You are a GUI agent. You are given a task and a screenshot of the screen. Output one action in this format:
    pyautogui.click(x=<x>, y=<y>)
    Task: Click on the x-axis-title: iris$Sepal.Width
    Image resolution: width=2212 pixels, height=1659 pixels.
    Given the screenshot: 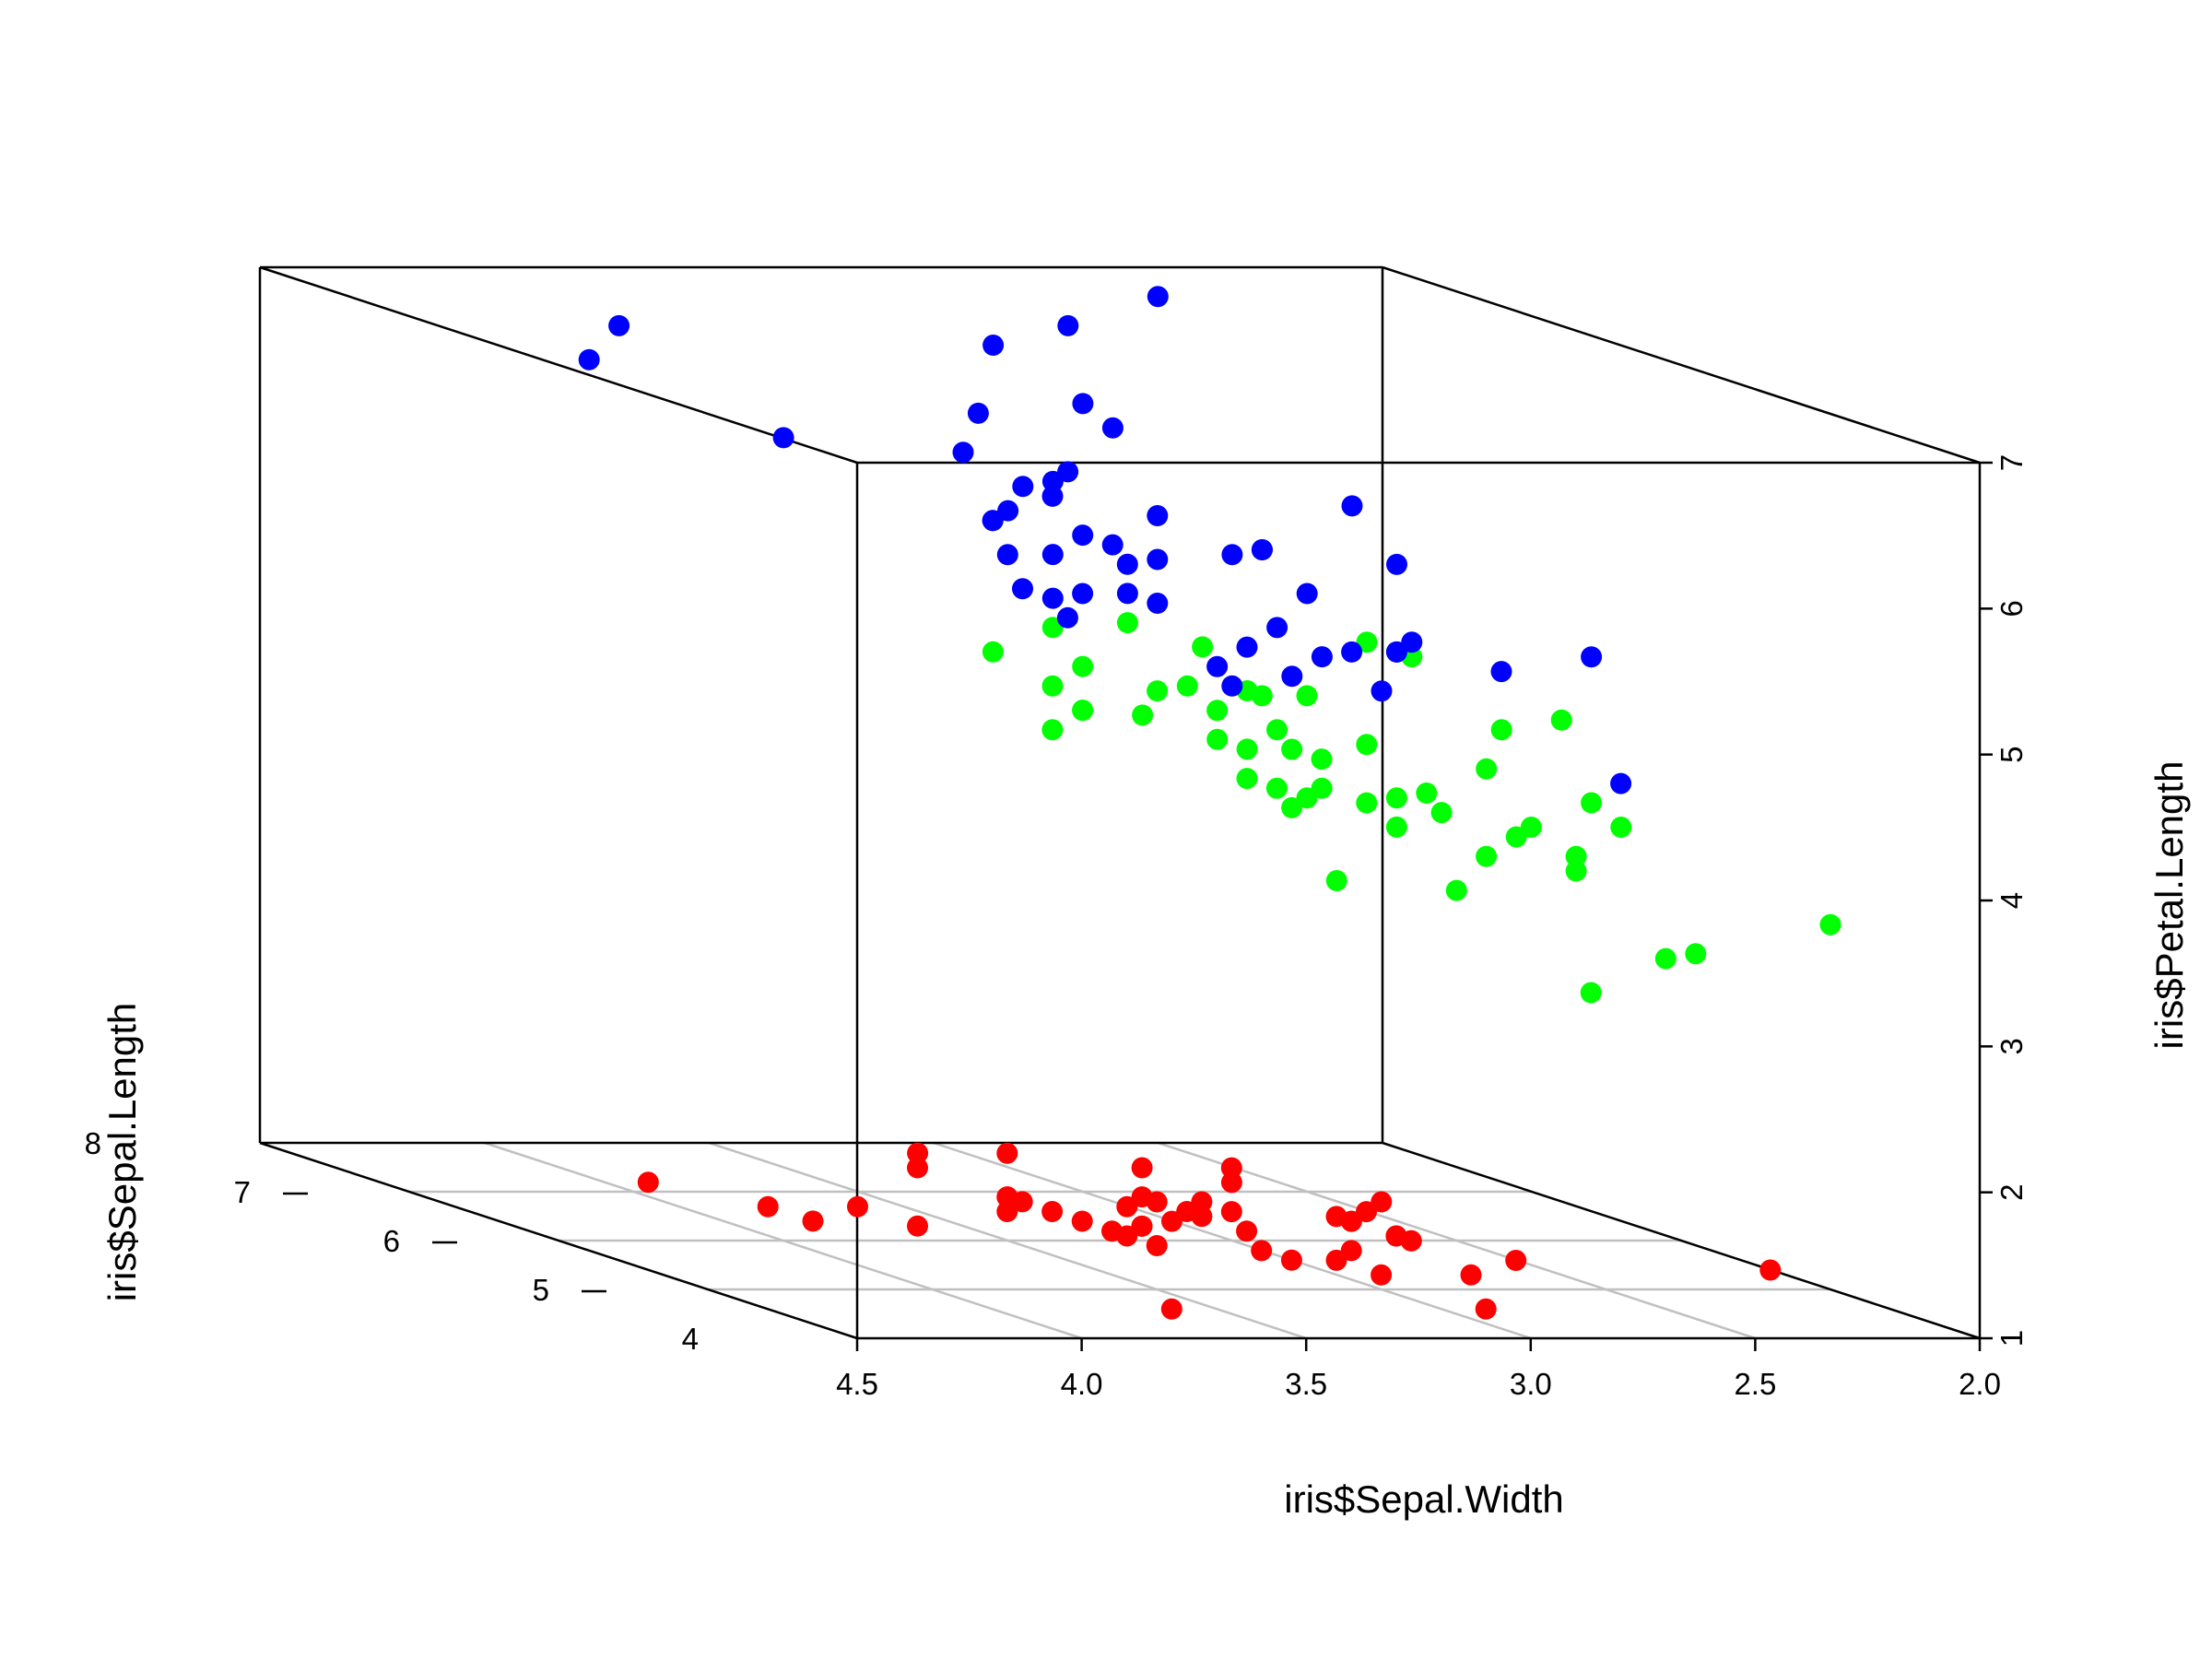 What is the action you would take?
    pyautogui.click(x=1423, y=1499)
    